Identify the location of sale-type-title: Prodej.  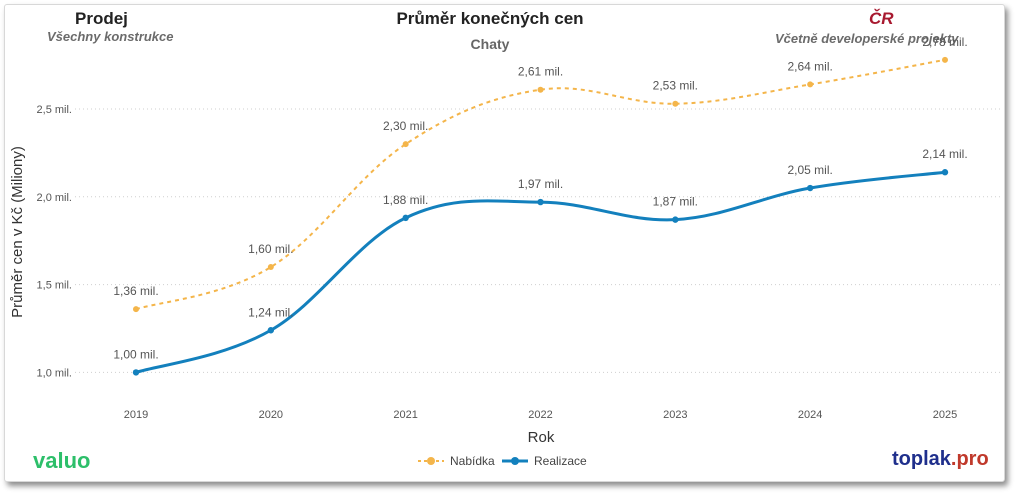
(101, 18).